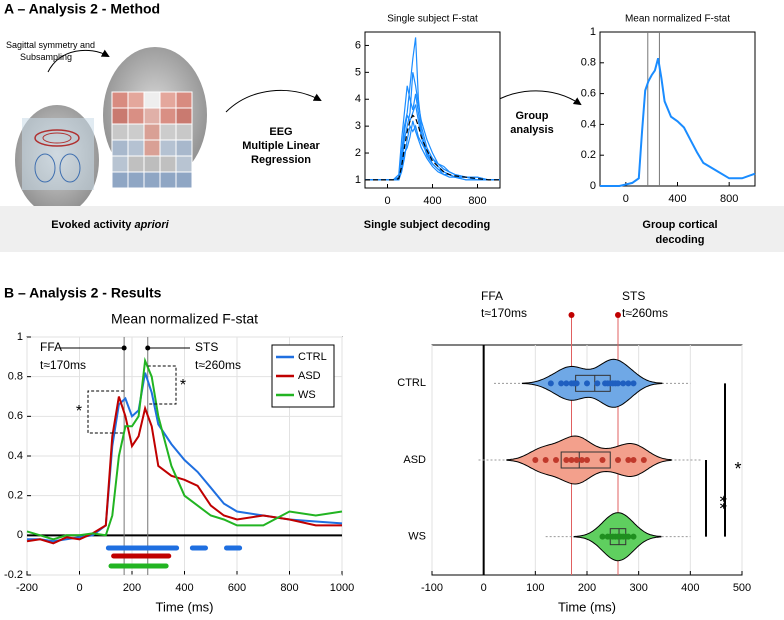  I want to click on label-line: Subsampling, so click(46, 57).